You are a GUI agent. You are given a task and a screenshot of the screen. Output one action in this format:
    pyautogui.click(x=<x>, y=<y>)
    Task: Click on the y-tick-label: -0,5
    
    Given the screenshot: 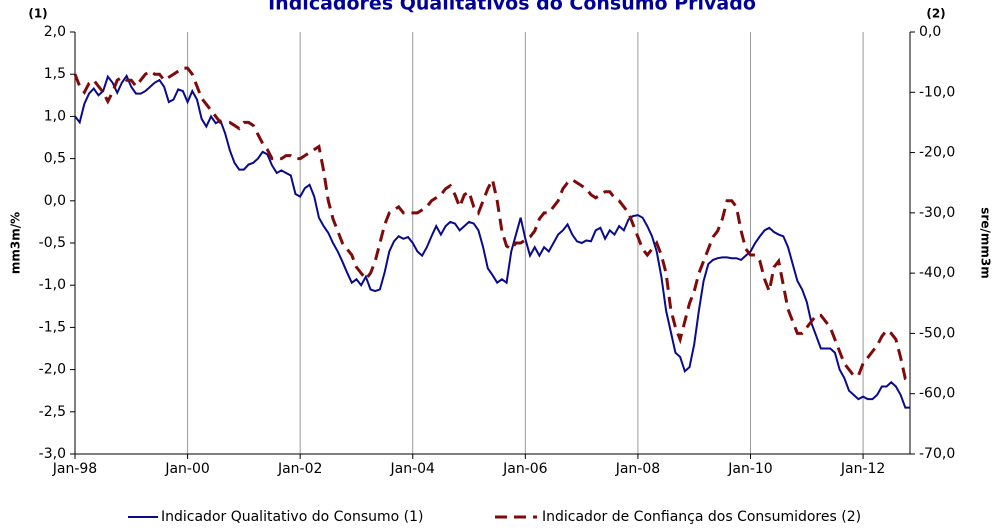 What is the action you would take?
    pyautogui.click(x=52, y=243)
    